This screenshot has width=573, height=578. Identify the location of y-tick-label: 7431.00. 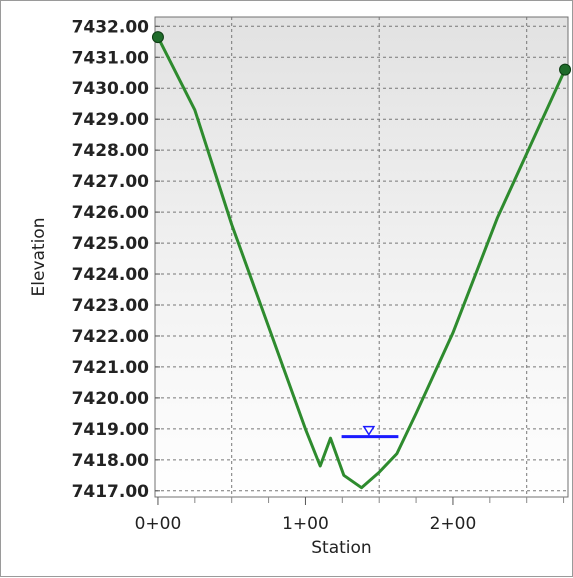
(111, 58).